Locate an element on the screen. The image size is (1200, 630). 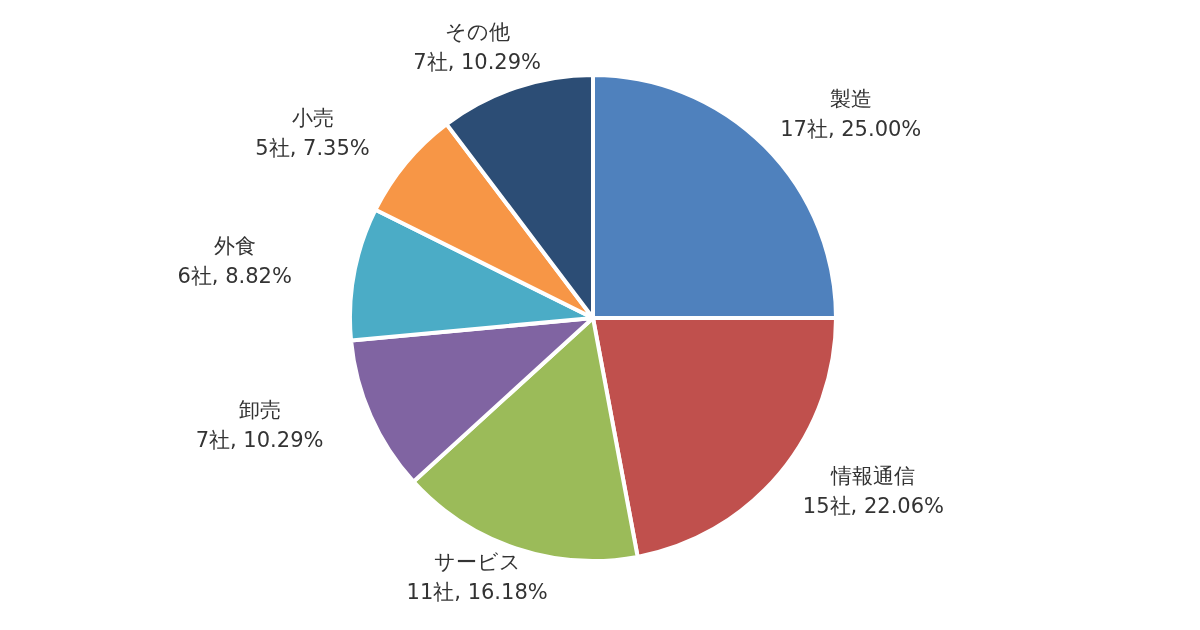
data-label: 6社, 8.82% is located at coordinates (234, 275).